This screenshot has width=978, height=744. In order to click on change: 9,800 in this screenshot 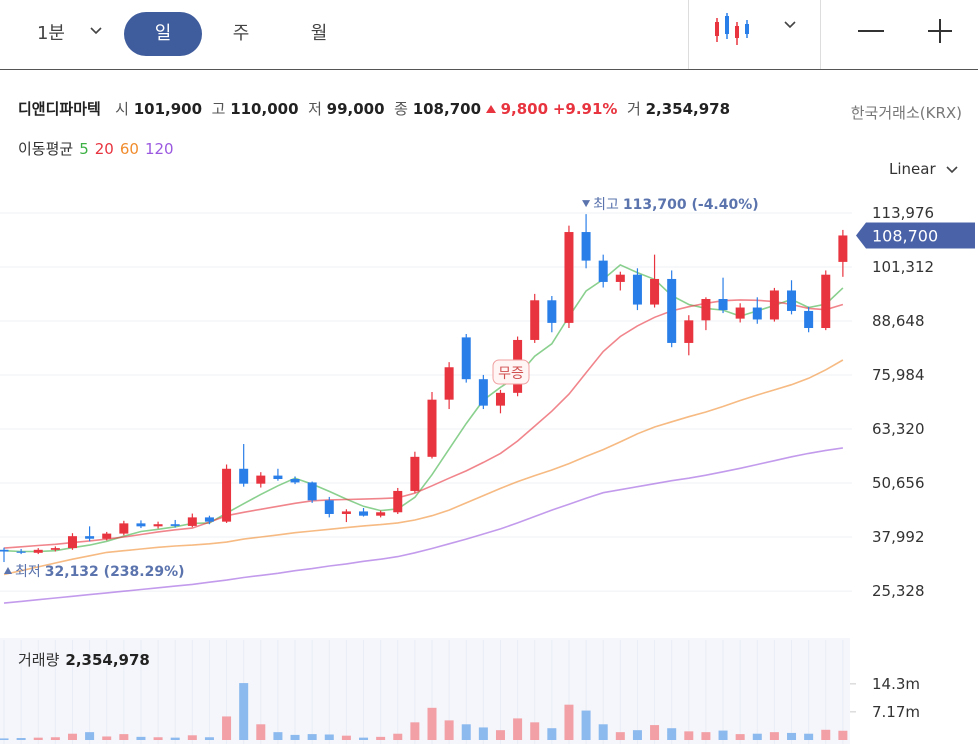, I will do `click(524, 109)`.